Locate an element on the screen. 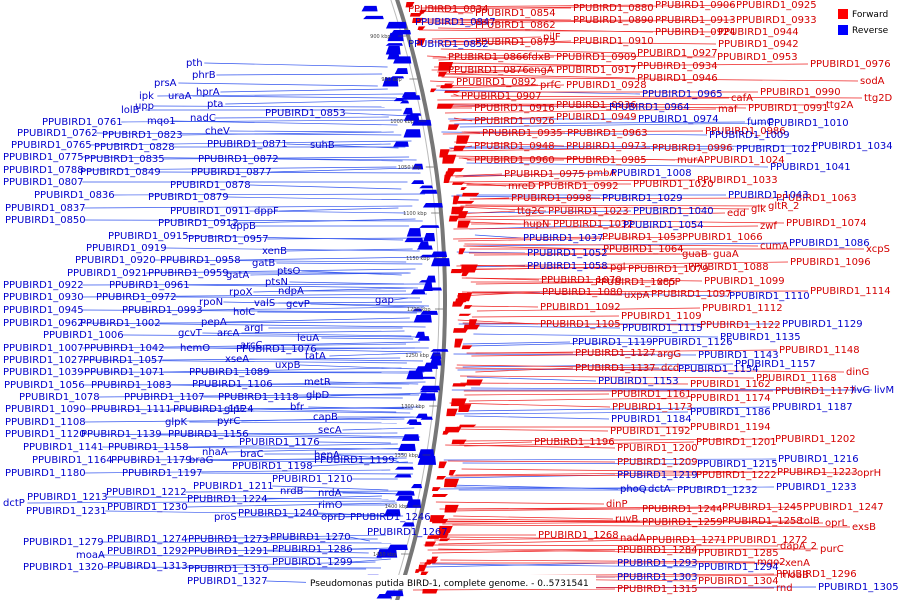 This screenshot has width=900, height=600. gene-label: PPUBIRD1_1080 is located at coordinates (582, 292).